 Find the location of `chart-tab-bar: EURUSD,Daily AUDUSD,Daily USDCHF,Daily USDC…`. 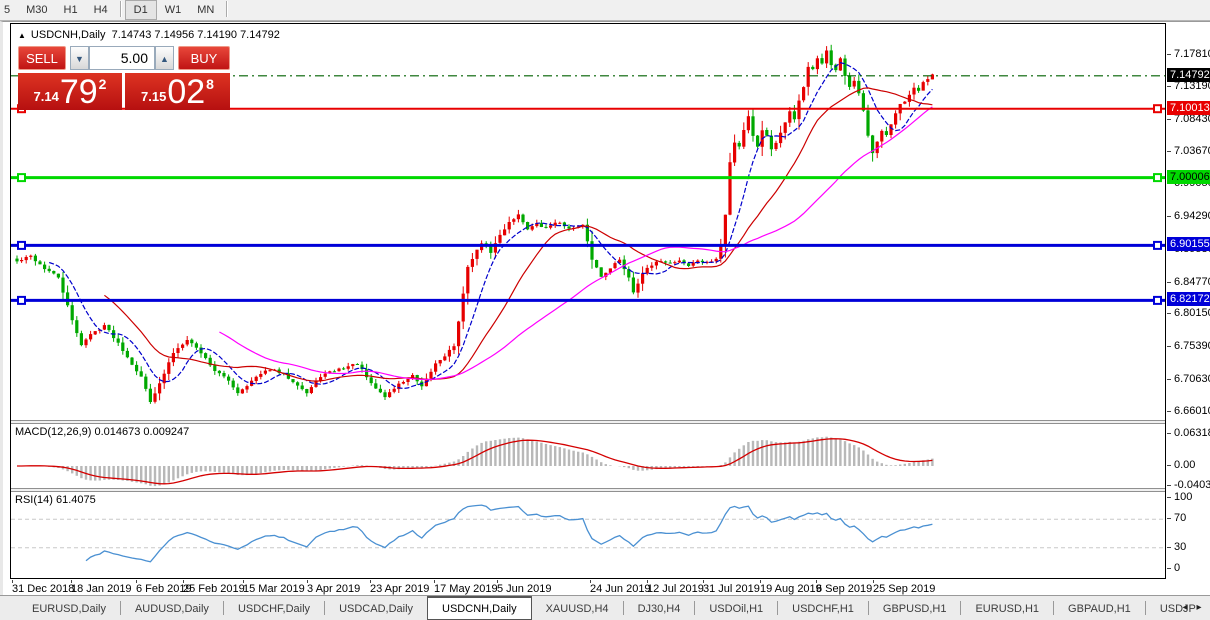

chart-tab-bar: EURUSD,Daily AUDUSD,Daily USDCHF,Daily USDC… is located at coordinates (605, 607).